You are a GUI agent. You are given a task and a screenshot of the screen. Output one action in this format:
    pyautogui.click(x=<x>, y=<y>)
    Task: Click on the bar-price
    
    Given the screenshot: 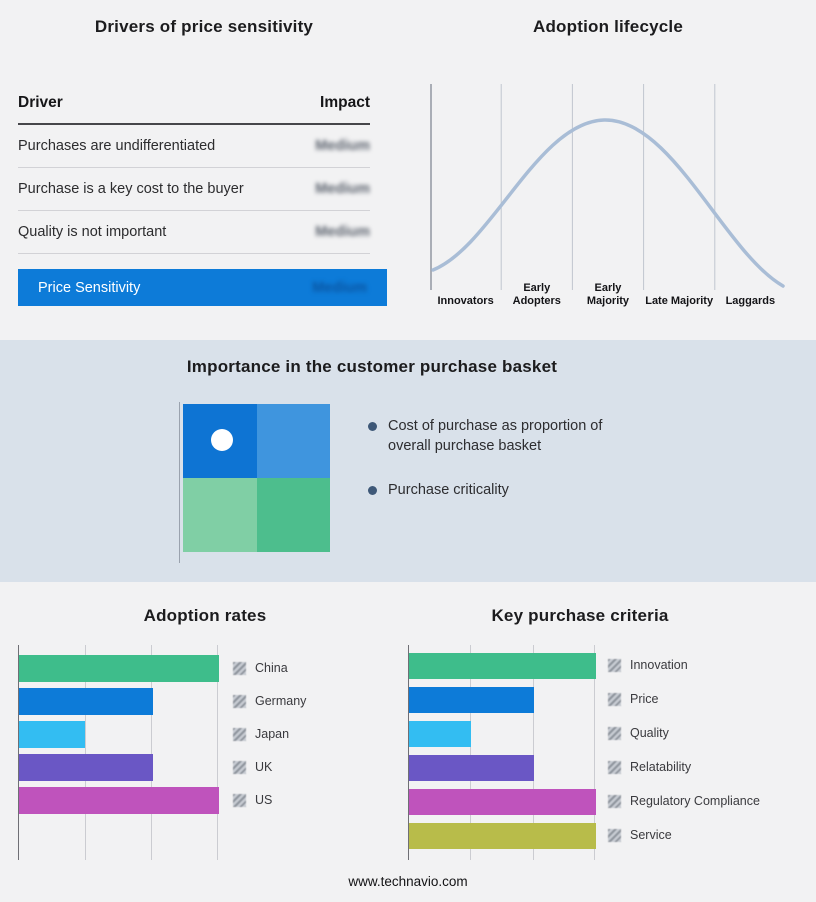 What is the action you would take?
    pyautogui.click(x=472, y=700)
    